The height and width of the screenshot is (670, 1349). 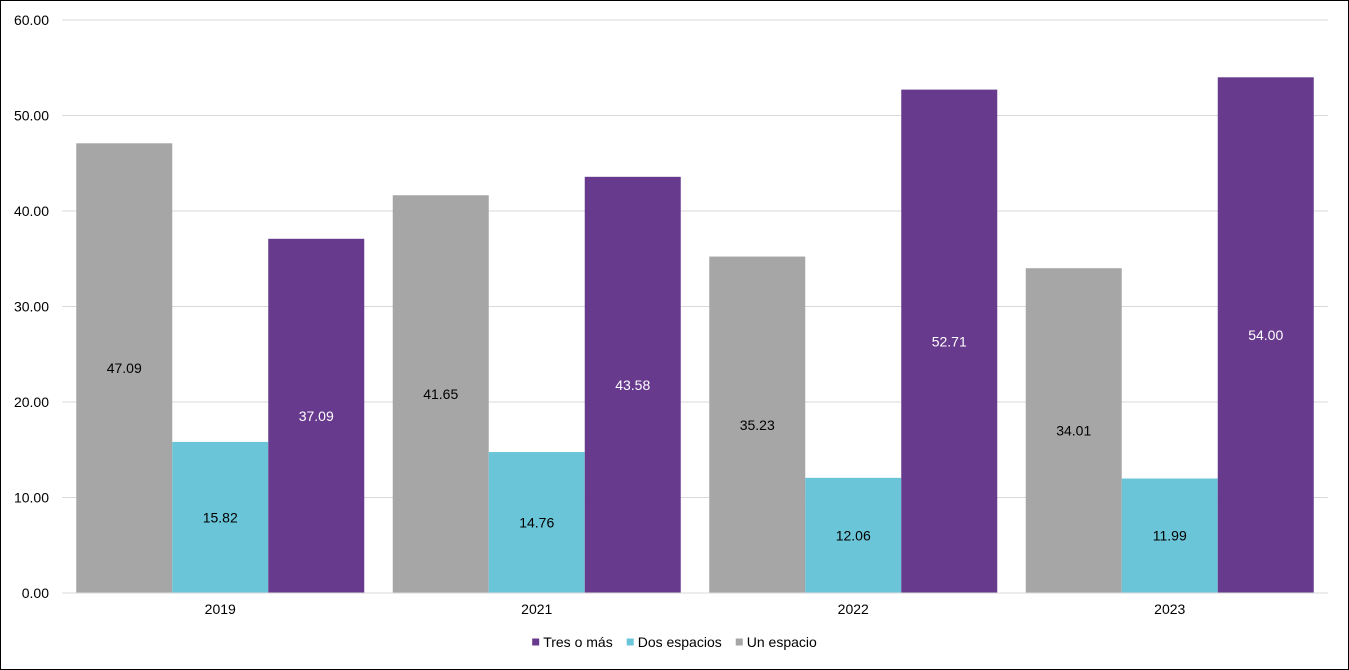 I want to click on data-label: 14.76, so click(x=536, y=523).